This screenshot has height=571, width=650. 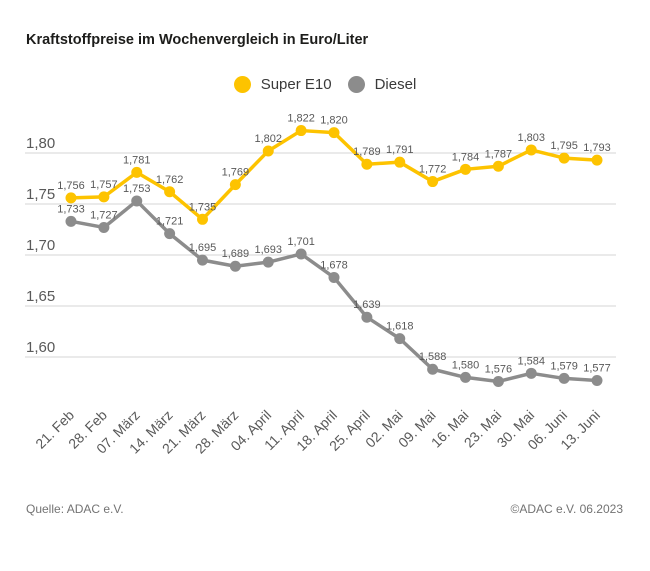 I want to click on super-e10-legend-dot-icon, so click(x=242, y=84).